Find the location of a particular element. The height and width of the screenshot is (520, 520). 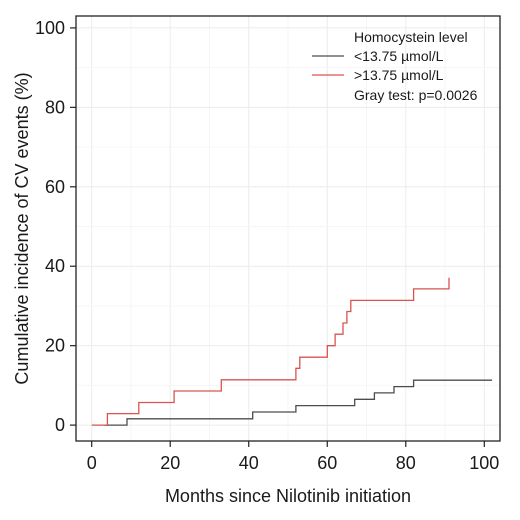

y-tick-label: 40 is located at coordinates (55, 266).